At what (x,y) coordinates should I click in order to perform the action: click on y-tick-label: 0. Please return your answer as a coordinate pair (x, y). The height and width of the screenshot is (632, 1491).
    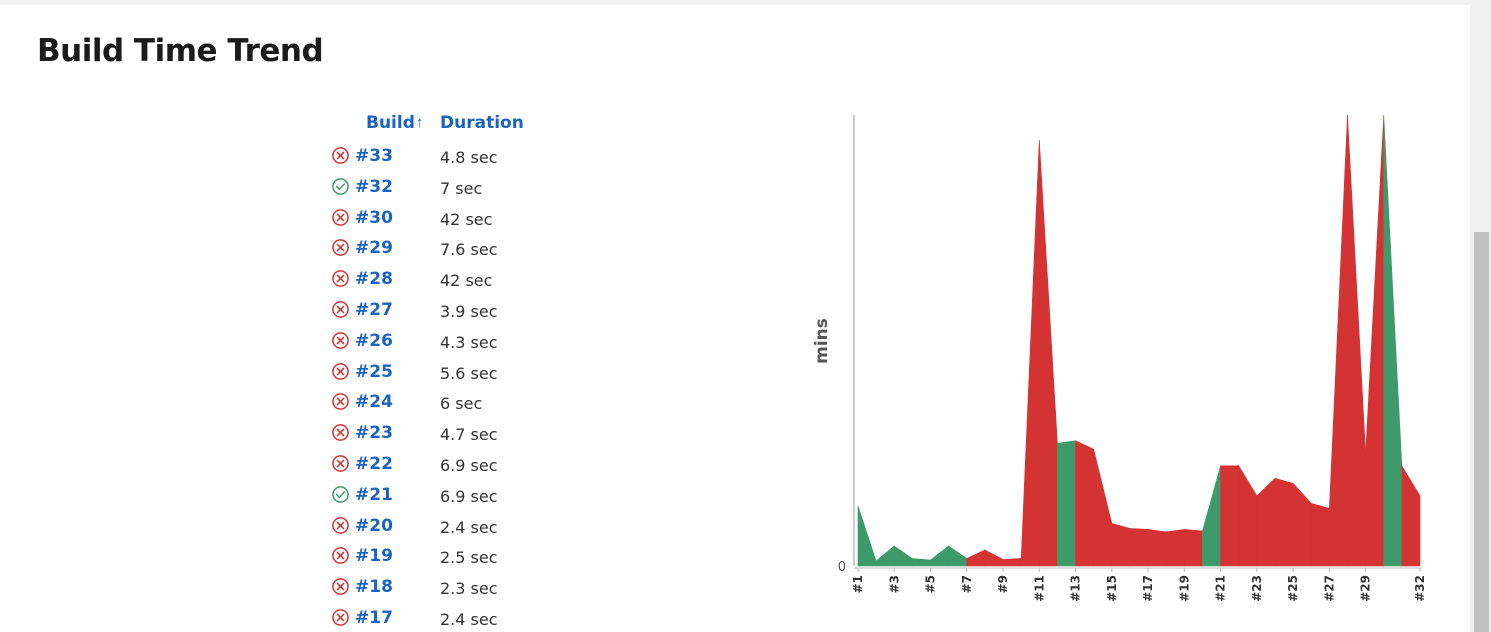
    Looking at the image, I should click on (842, 567).